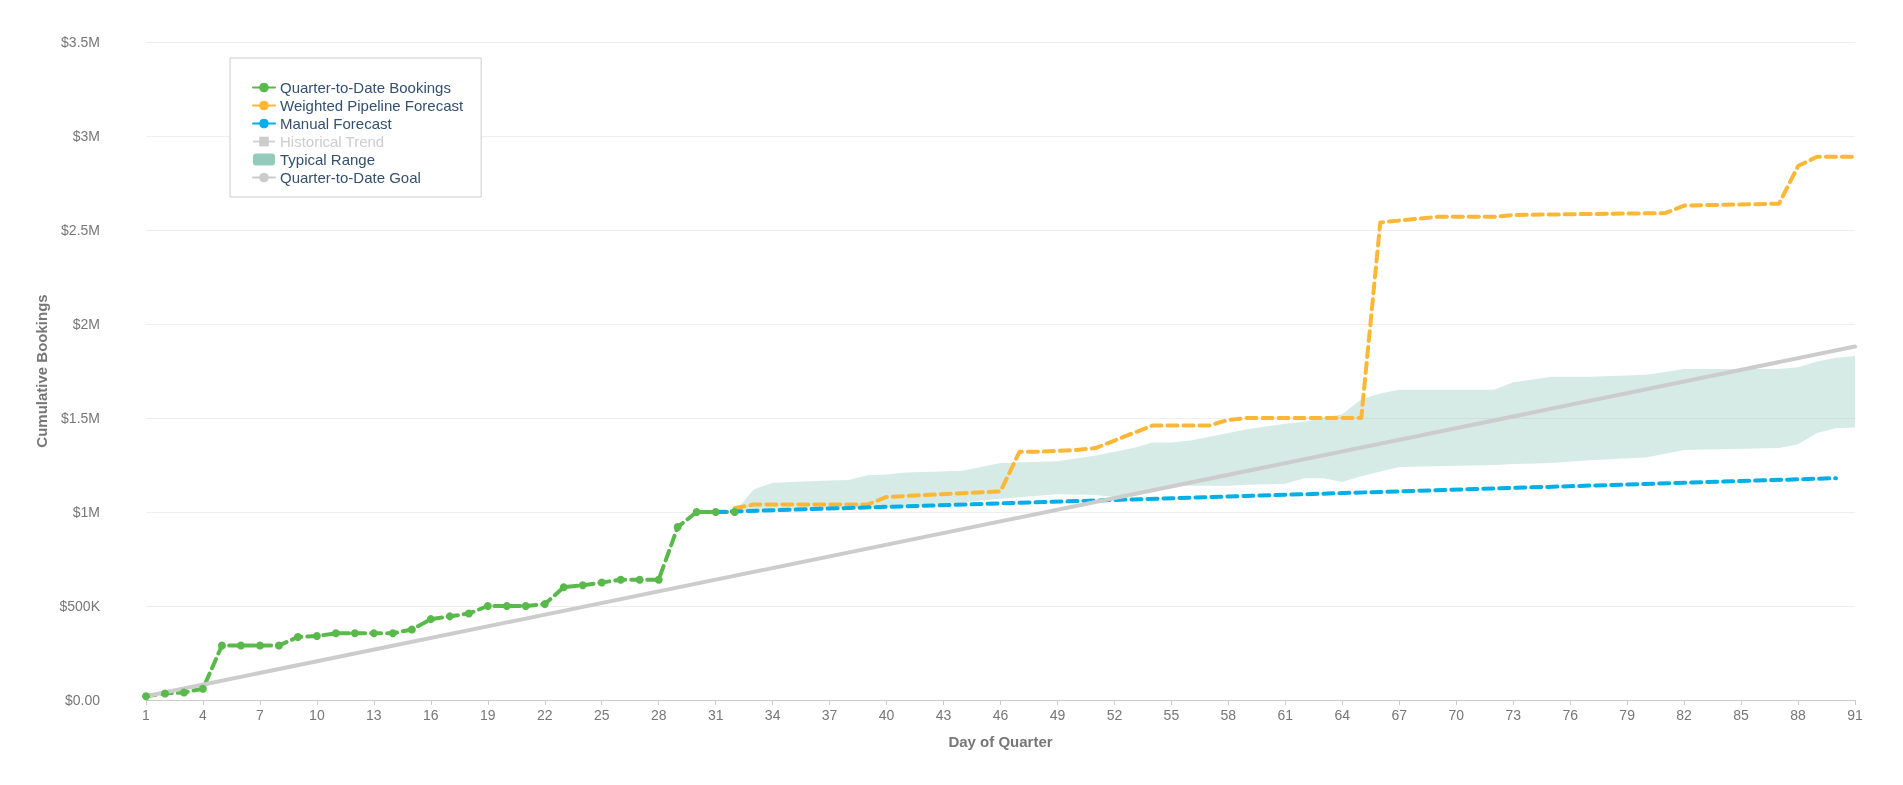  Describe the element at coordinates (80, 230) in the screenshot. I see `y-tick-label: $2.5M` at that location.